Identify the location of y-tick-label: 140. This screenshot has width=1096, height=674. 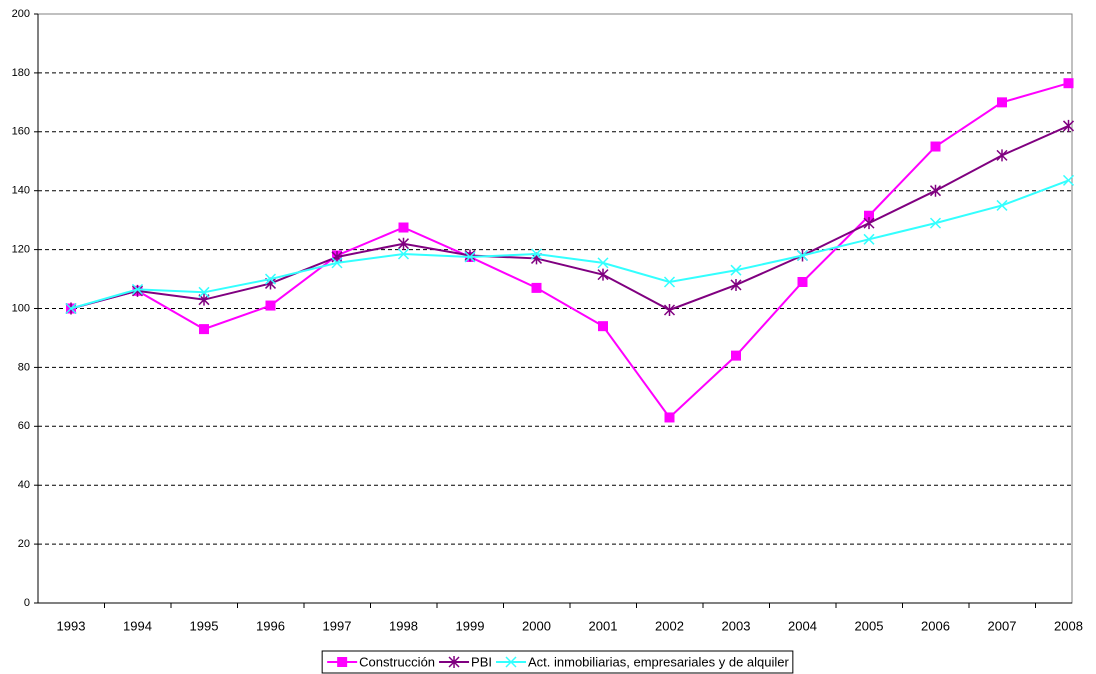
(21, 191).